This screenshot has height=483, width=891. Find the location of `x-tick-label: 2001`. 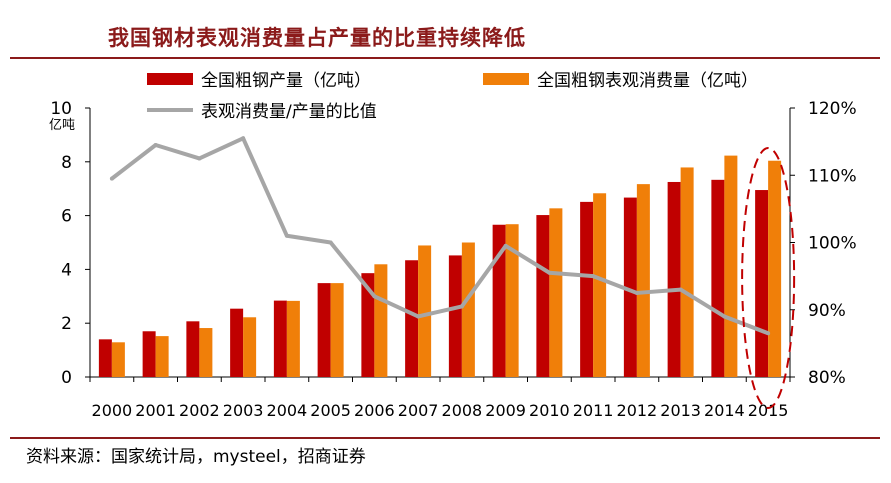

x-tick-label: 2001 is located at coordinates (155, 410).